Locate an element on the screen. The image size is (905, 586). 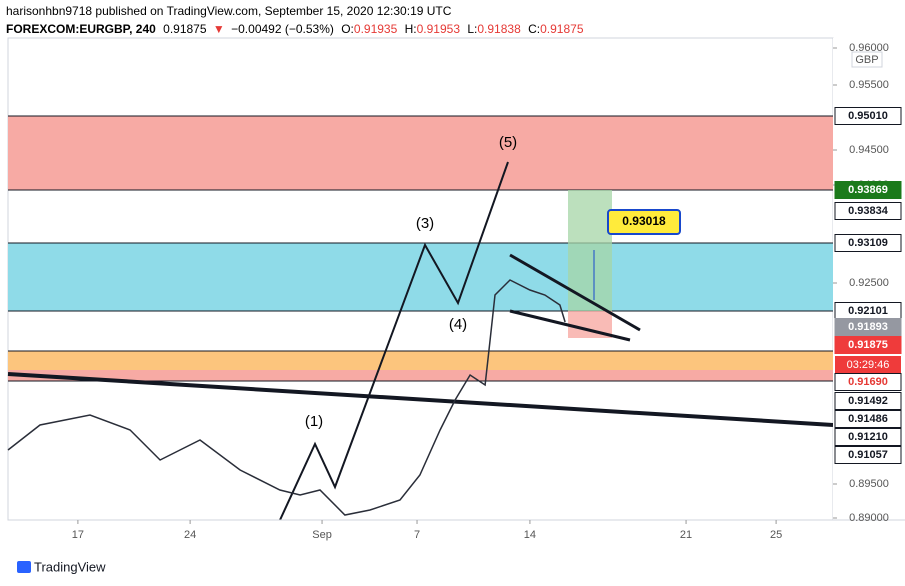
orange-zone is located at coordinates (420, 360).